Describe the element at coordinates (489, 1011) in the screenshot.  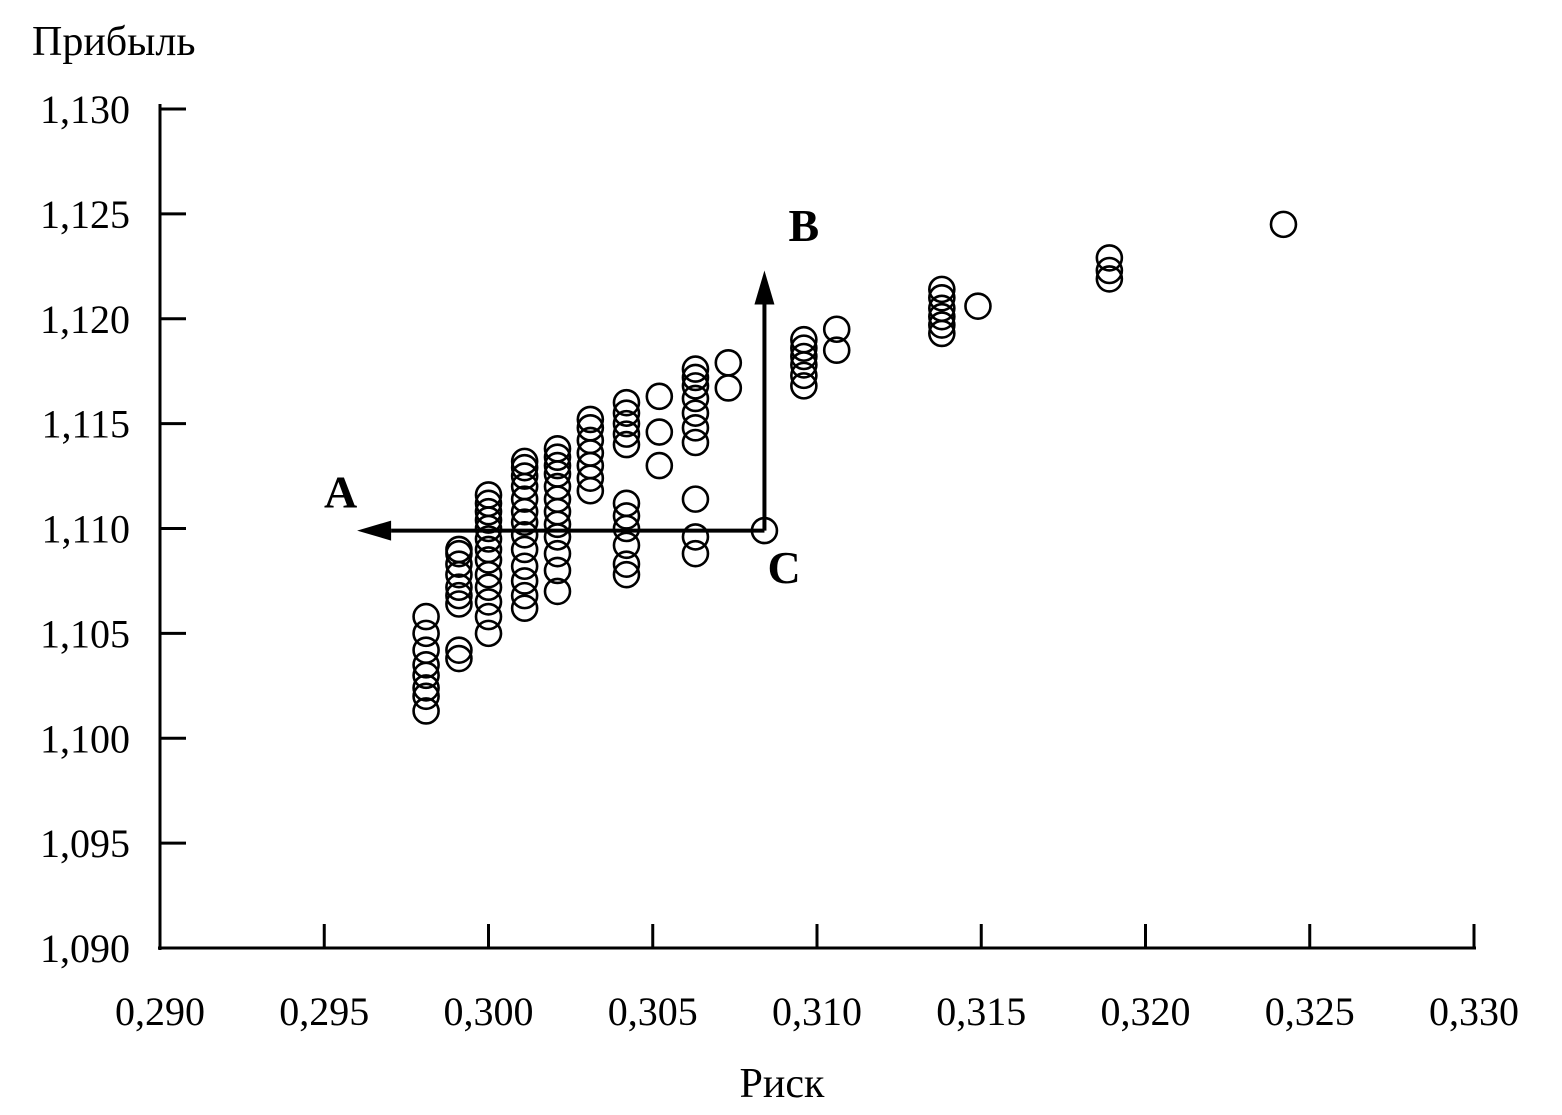
I see `x-tick-label: 0,300` at that location.